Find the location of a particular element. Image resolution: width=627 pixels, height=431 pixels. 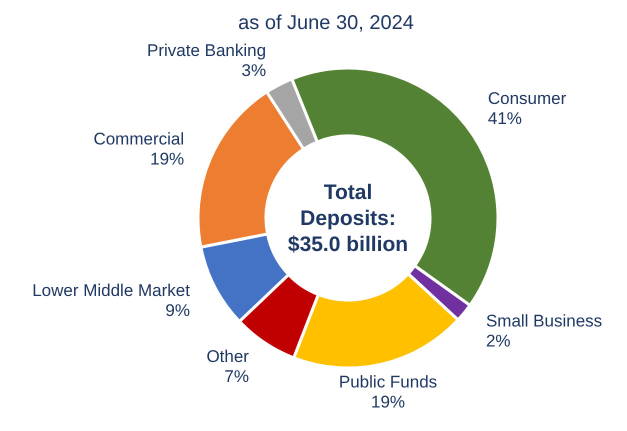

slice-label: Commercial is located at coordinates (138, 138).